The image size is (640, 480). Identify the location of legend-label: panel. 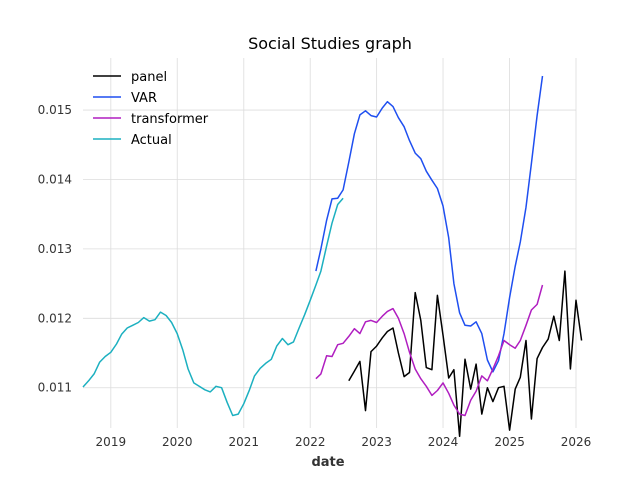
(149, 77).